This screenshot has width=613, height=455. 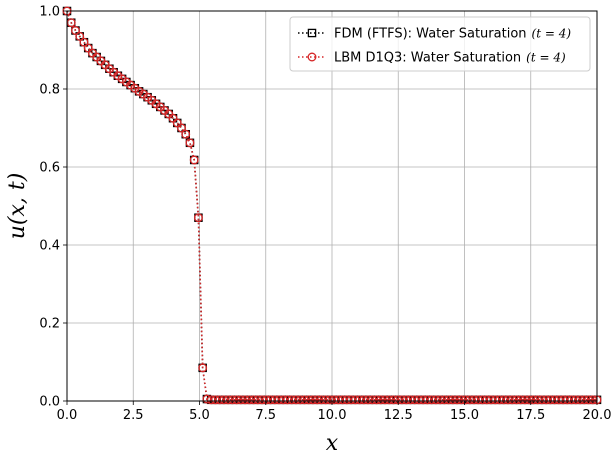 I want to click on legend-box, so click(x=440, y=44).